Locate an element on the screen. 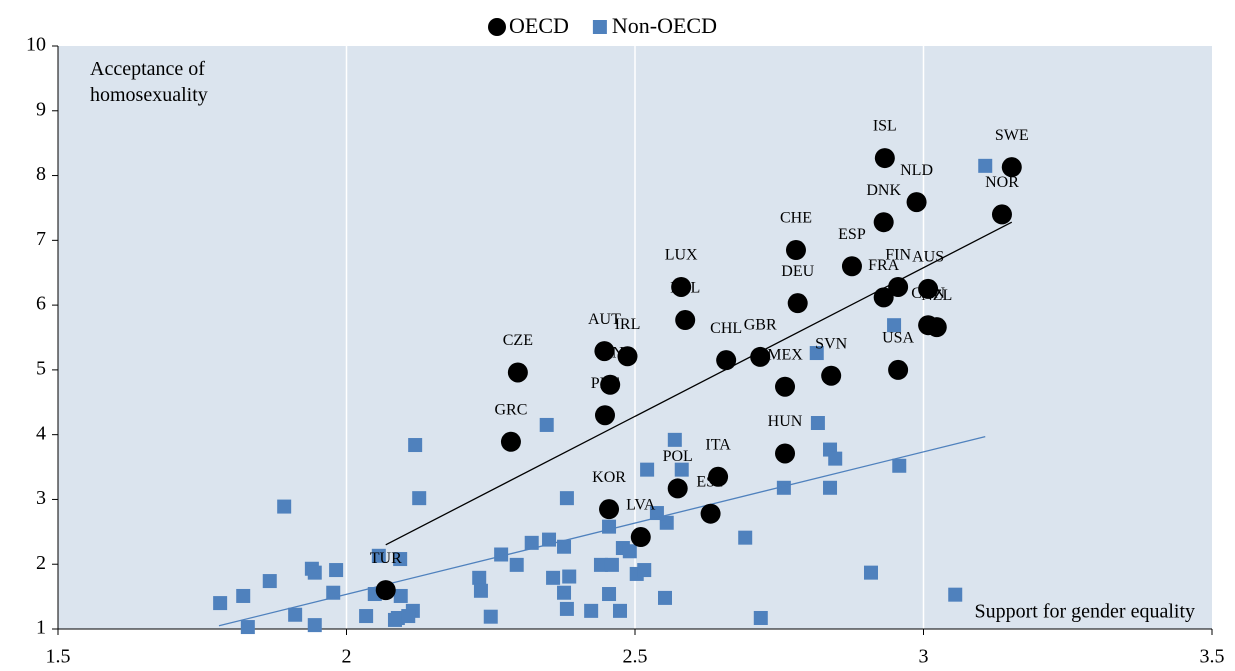 The width and height of the screenshot is (1235, 671). point-label: DEU is located at coordinates (797, 271).